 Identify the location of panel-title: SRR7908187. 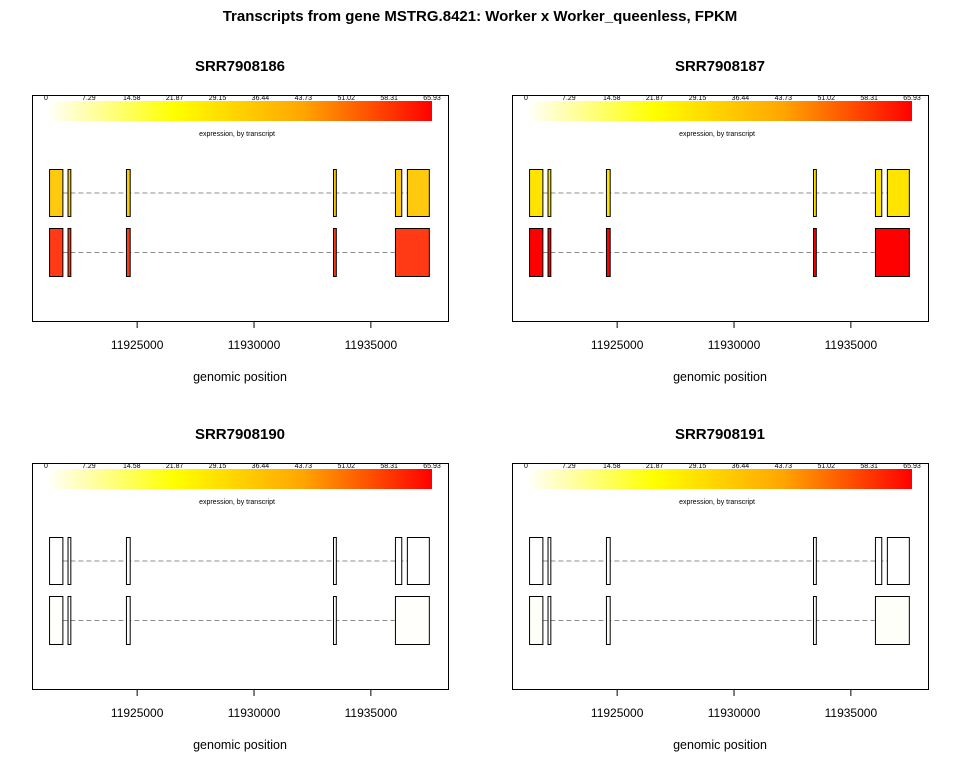
(720, 66).